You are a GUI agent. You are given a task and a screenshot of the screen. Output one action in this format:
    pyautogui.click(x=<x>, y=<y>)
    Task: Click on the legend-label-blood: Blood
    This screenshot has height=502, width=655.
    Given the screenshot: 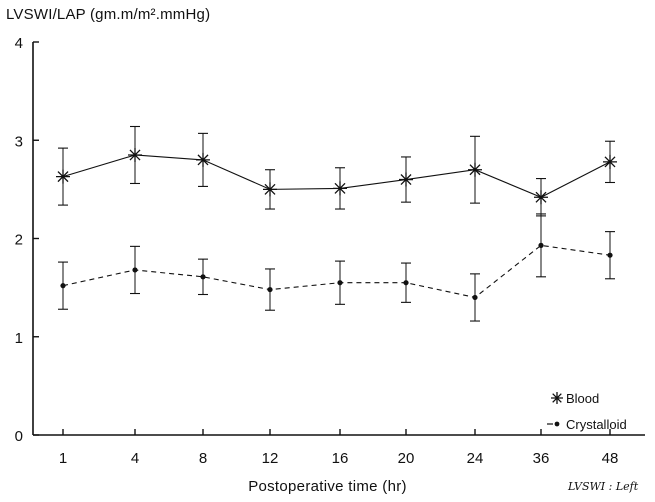 What is the action you would take?
    pyautogui.click(x=582, y=398)
    